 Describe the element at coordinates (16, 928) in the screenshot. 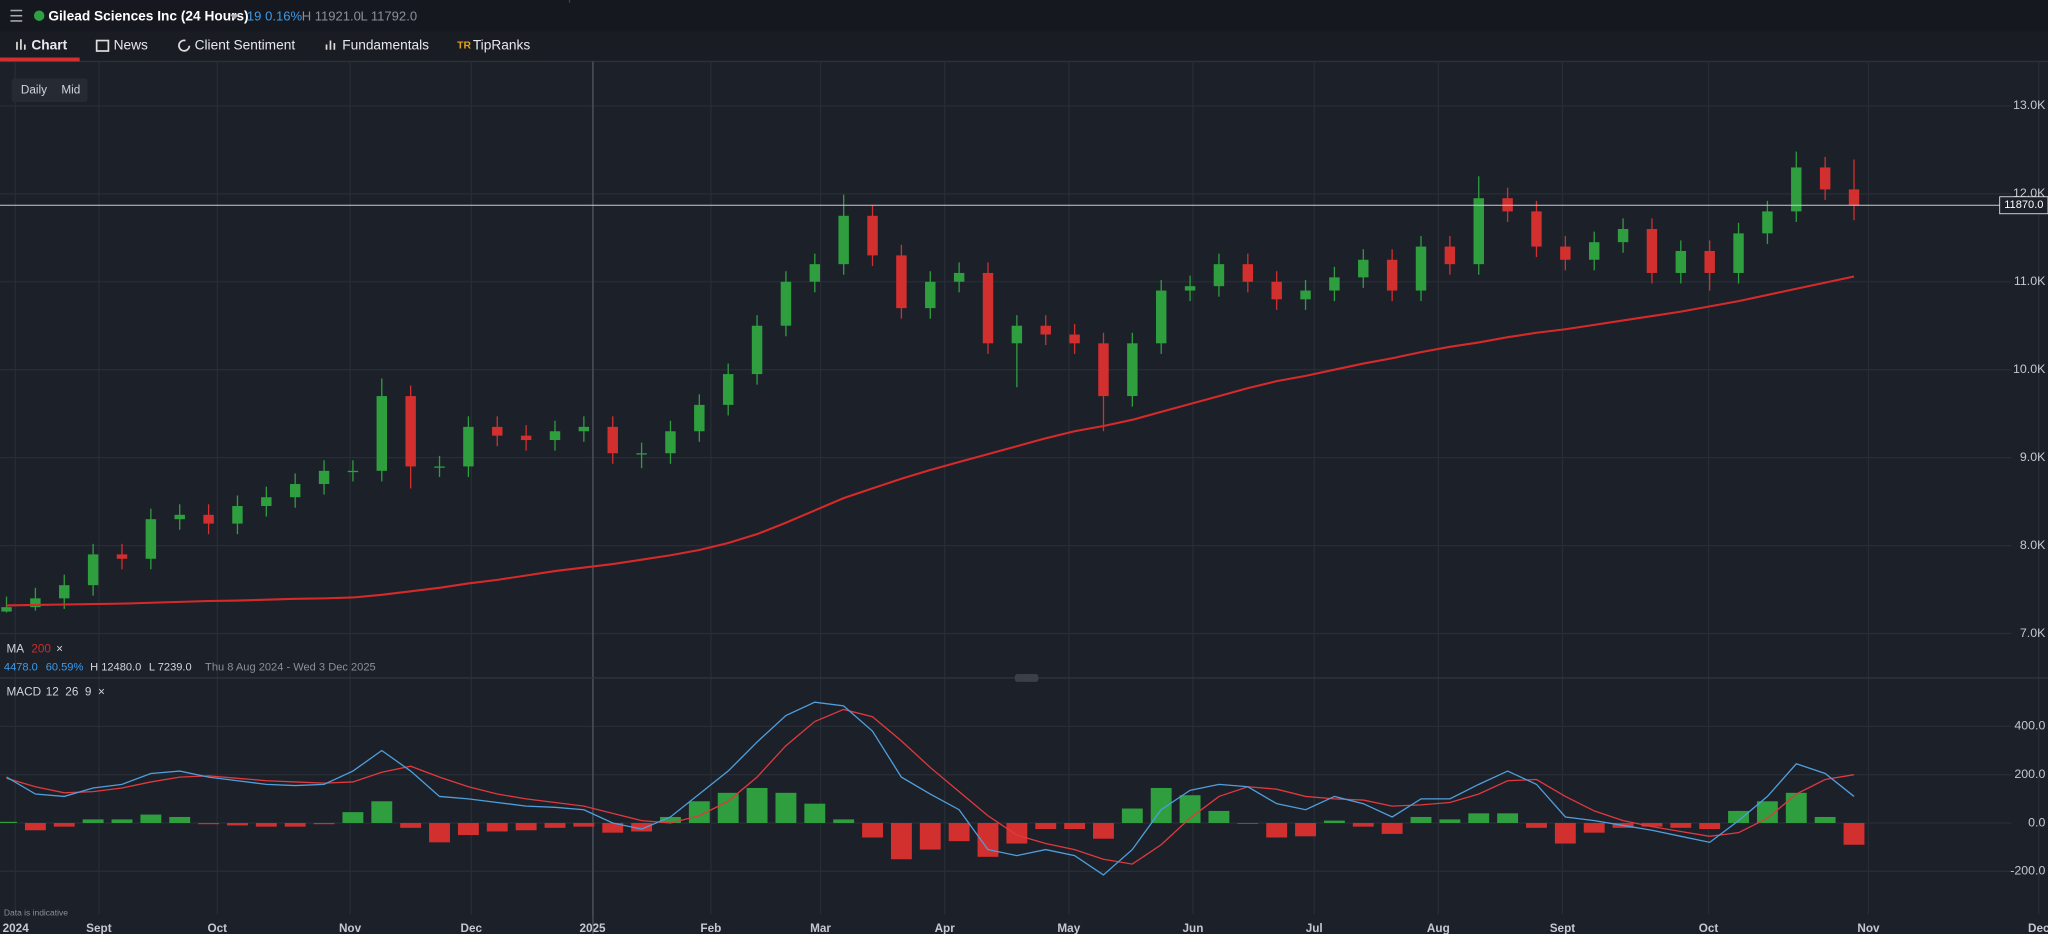

I see `x-tick-label: 2024` at that location.